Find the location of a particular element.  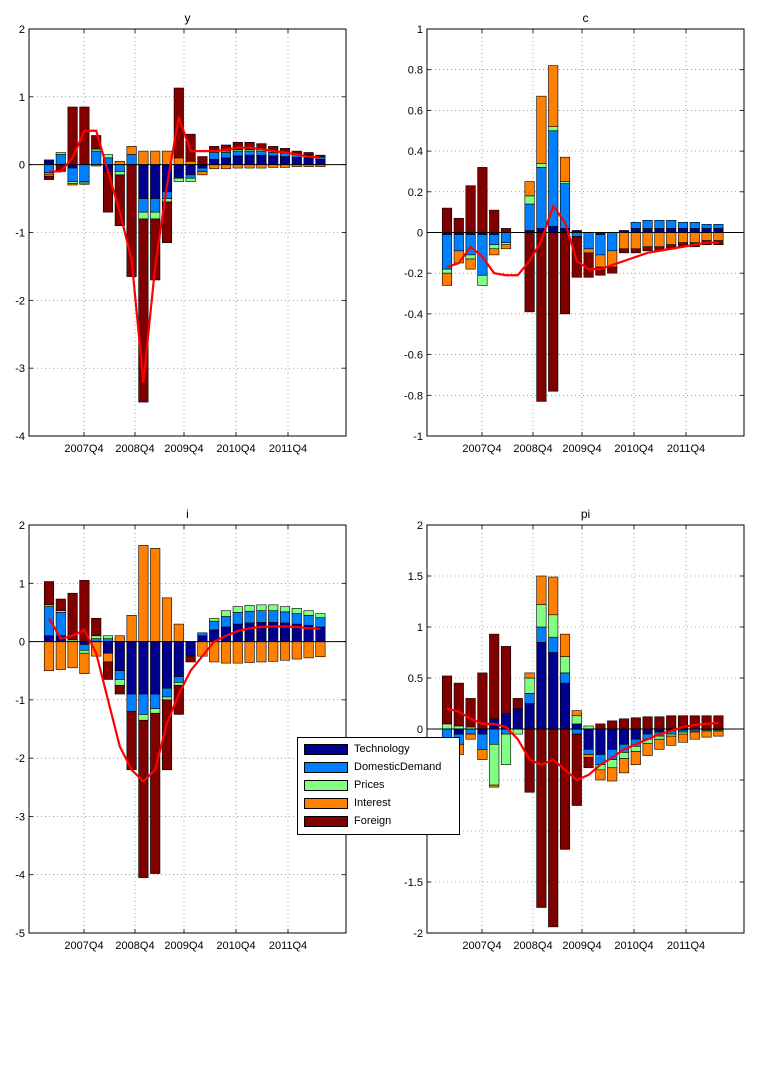

x-tick-label: 2008Q4 is located at coordinates (134, 946).